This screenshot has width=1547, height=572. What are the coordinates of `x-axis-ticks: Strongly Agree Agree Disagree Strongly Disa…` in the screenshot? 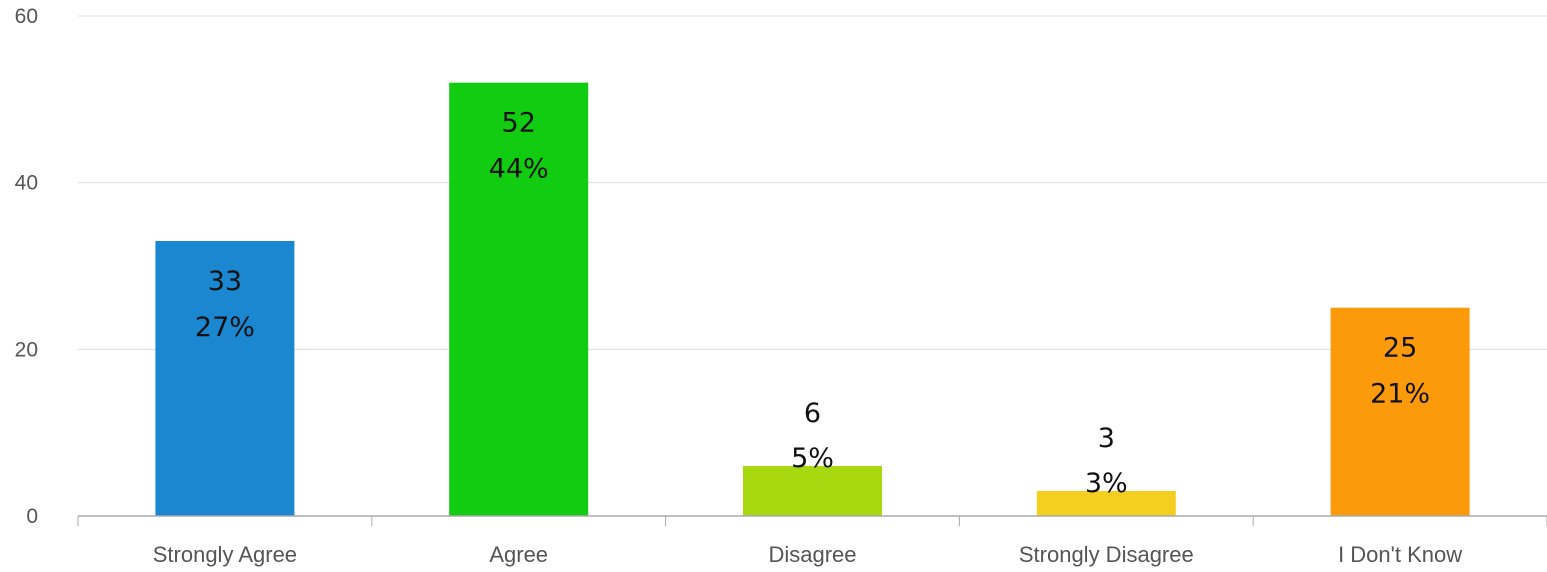 It's located at (807, 554).